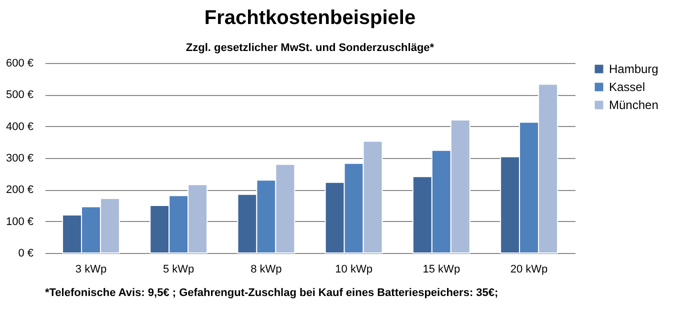 Image resolution: width=700 pixels, height=320 pixels. I want to click on y-tick-label: 400 €, so click(20, 126).